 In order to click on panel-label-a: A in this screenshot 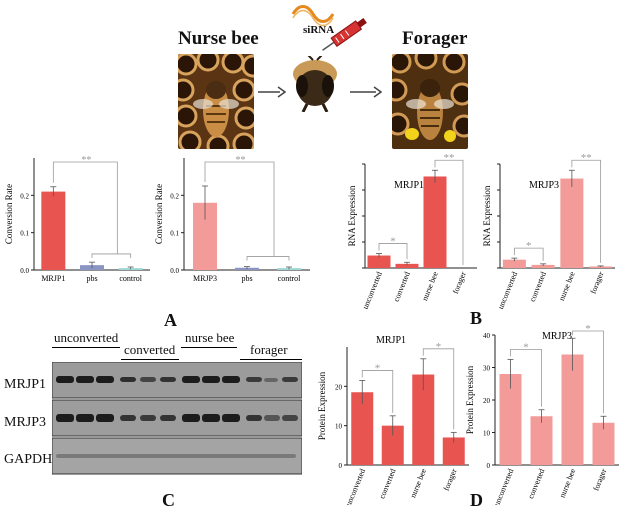, I will do `click(170, 320)`.